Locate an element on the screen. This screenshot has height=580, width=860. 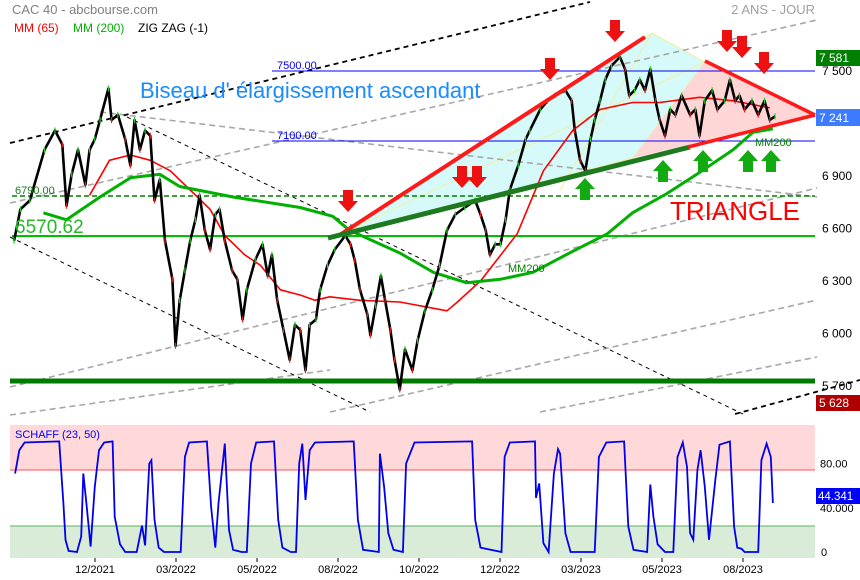
last-price-badge-text: 7 241 is located at coordinates (834, 118).